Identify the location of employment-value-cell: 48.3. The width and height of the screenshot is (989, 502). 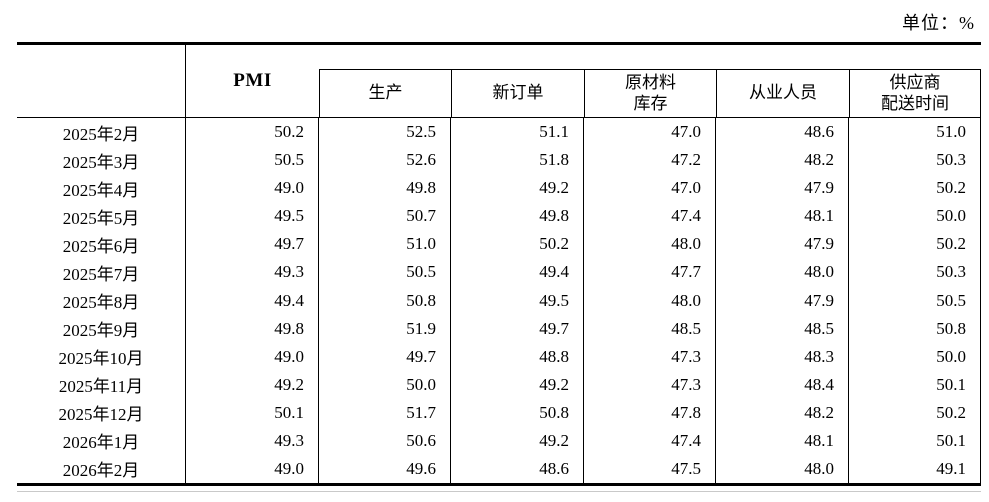
(782, 356).